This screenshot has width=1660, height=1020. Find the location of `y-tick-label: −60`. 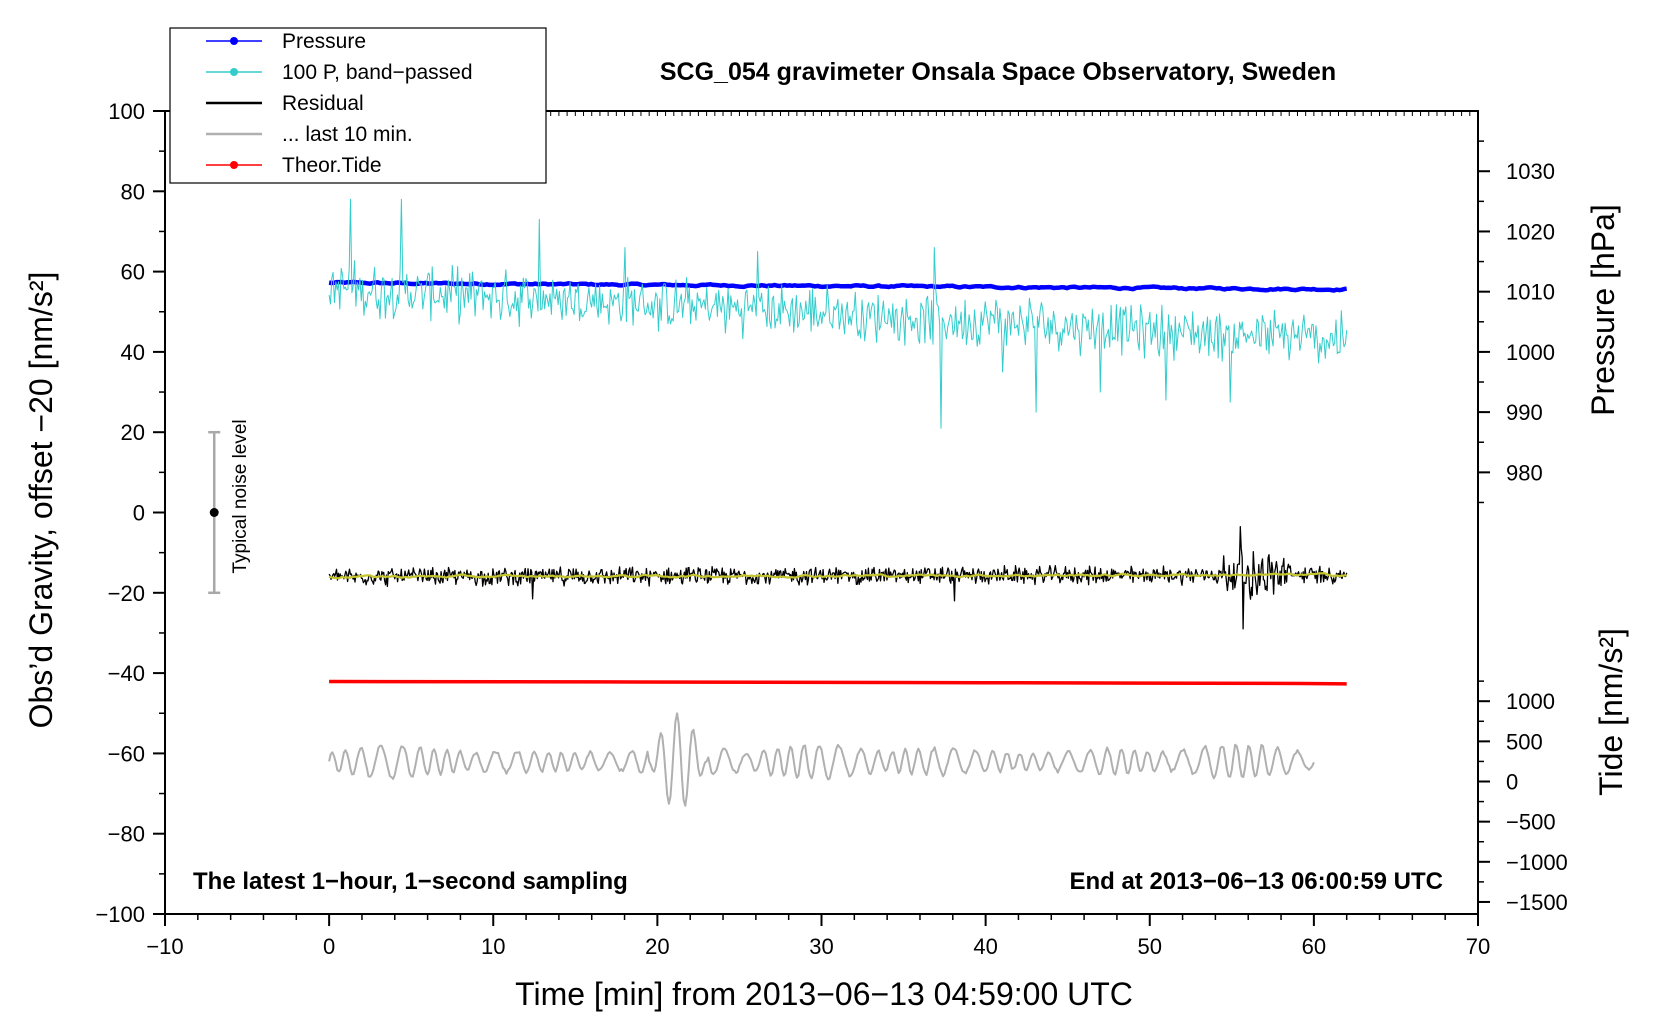

y-tick-label: −60 is located at coordinates (126, 753).